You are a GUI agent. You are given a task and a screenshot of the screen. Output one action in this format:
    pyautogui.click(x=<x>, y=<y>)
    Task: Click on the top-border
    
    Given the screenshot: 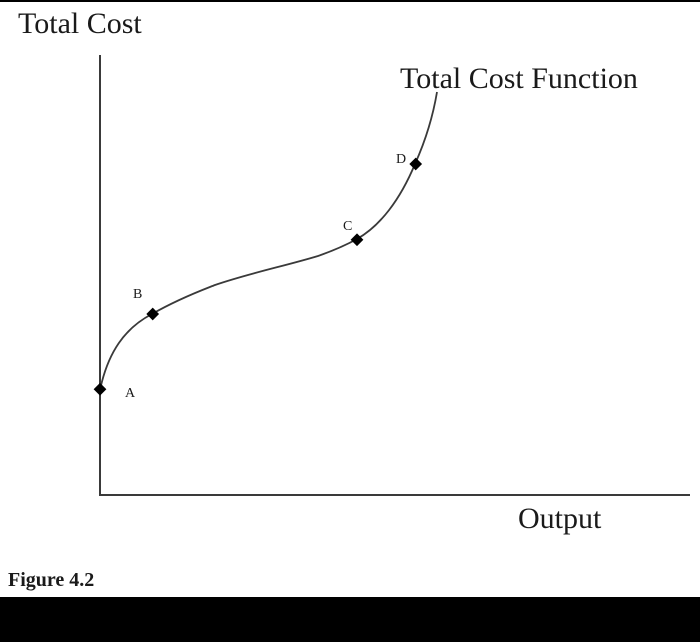 What is the action you would take?
    pyautogui.click(x=350, y=1)
    